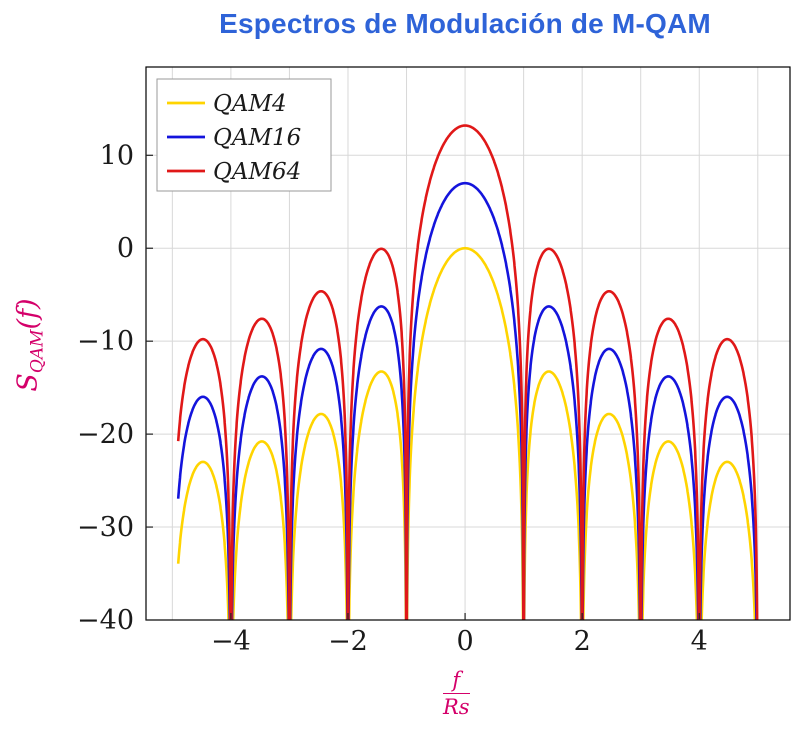 The height and width of the screenshot is (731, 794). What do you see at coordinates (465, 23) in the screenshot?
I see `chart-title: Espectros de Modulación de M-QAM` at bounding box center [465, 23].